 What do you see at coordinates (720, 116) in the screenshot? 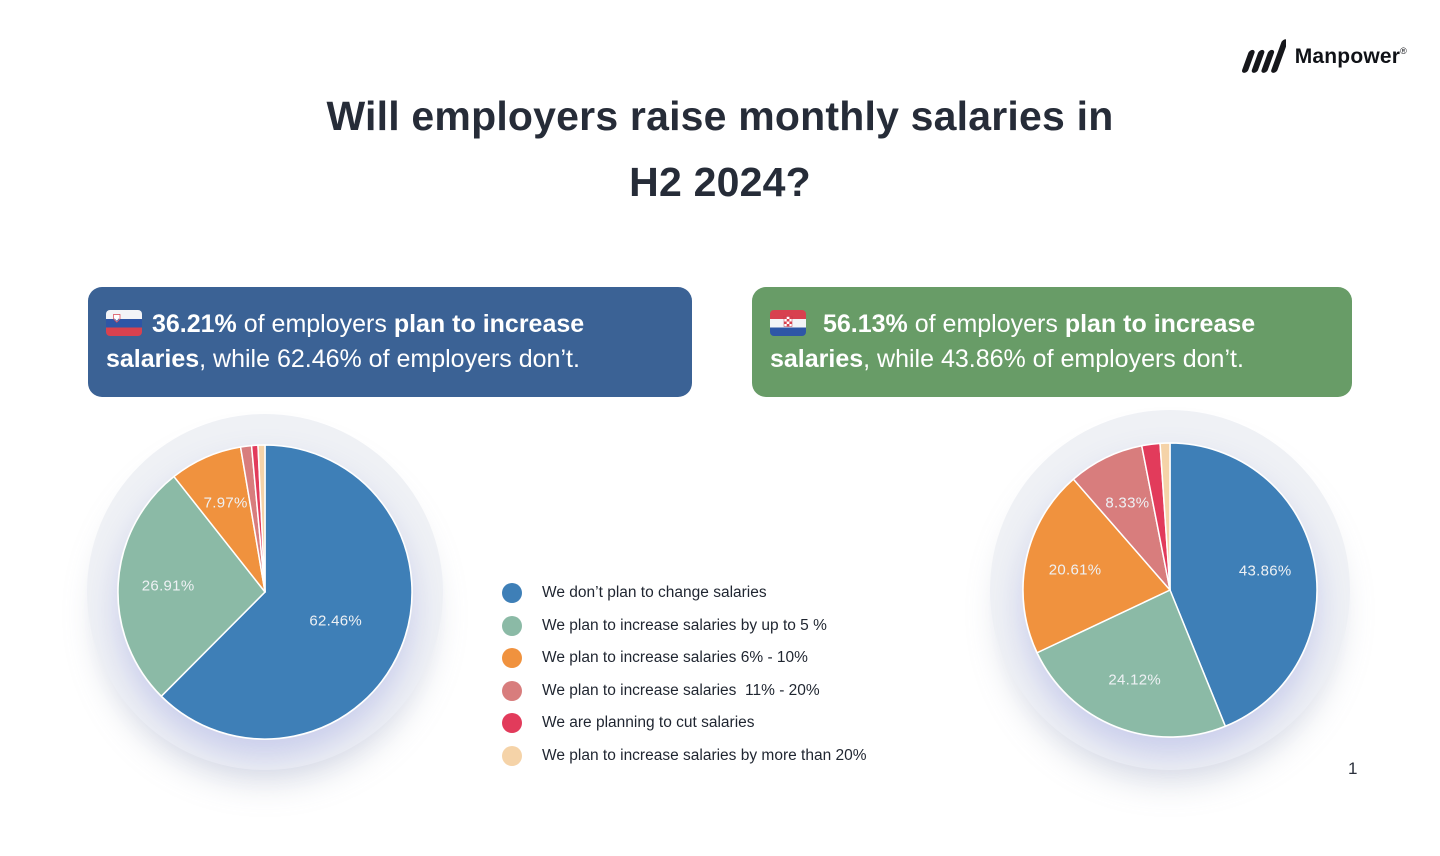
I see `page-title-line1: Will employers raise monthly salaries in` at bounding box center [720, 116].